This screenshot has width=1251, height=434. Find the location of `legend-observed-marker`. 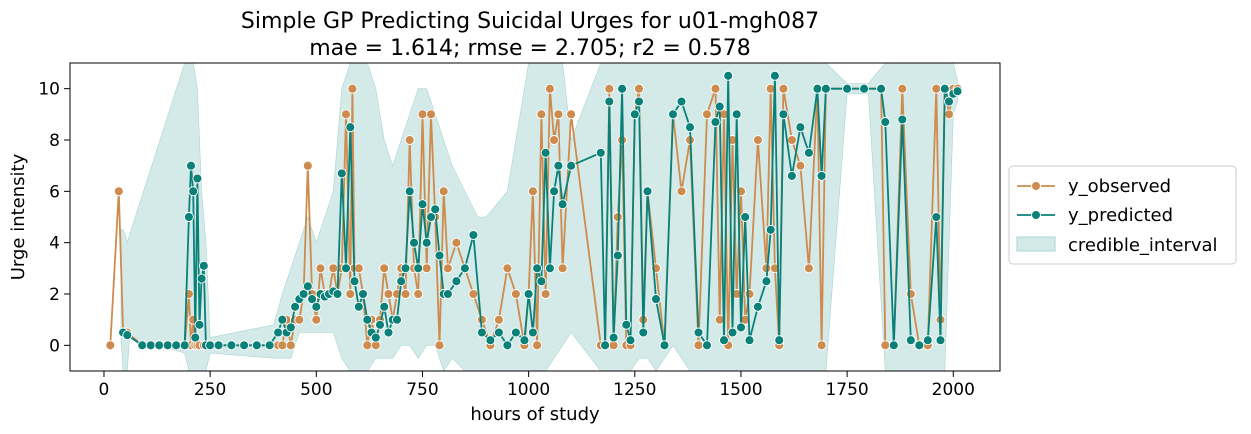

legend-observed-marker is located at coordinates (1036, 186).